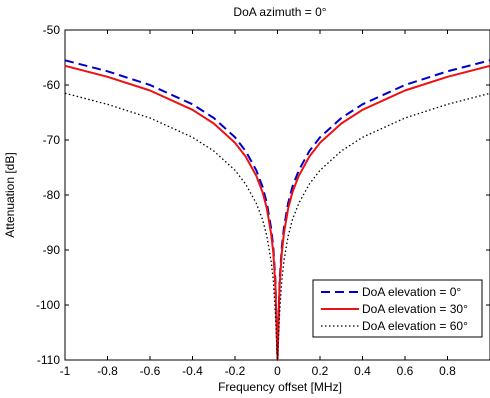 This screenshot has width=490, height=398. What do you see at coordinates (48, 360) in the screenshot?
I see `y-tick-label: -110` at bounding box center [48, 360].